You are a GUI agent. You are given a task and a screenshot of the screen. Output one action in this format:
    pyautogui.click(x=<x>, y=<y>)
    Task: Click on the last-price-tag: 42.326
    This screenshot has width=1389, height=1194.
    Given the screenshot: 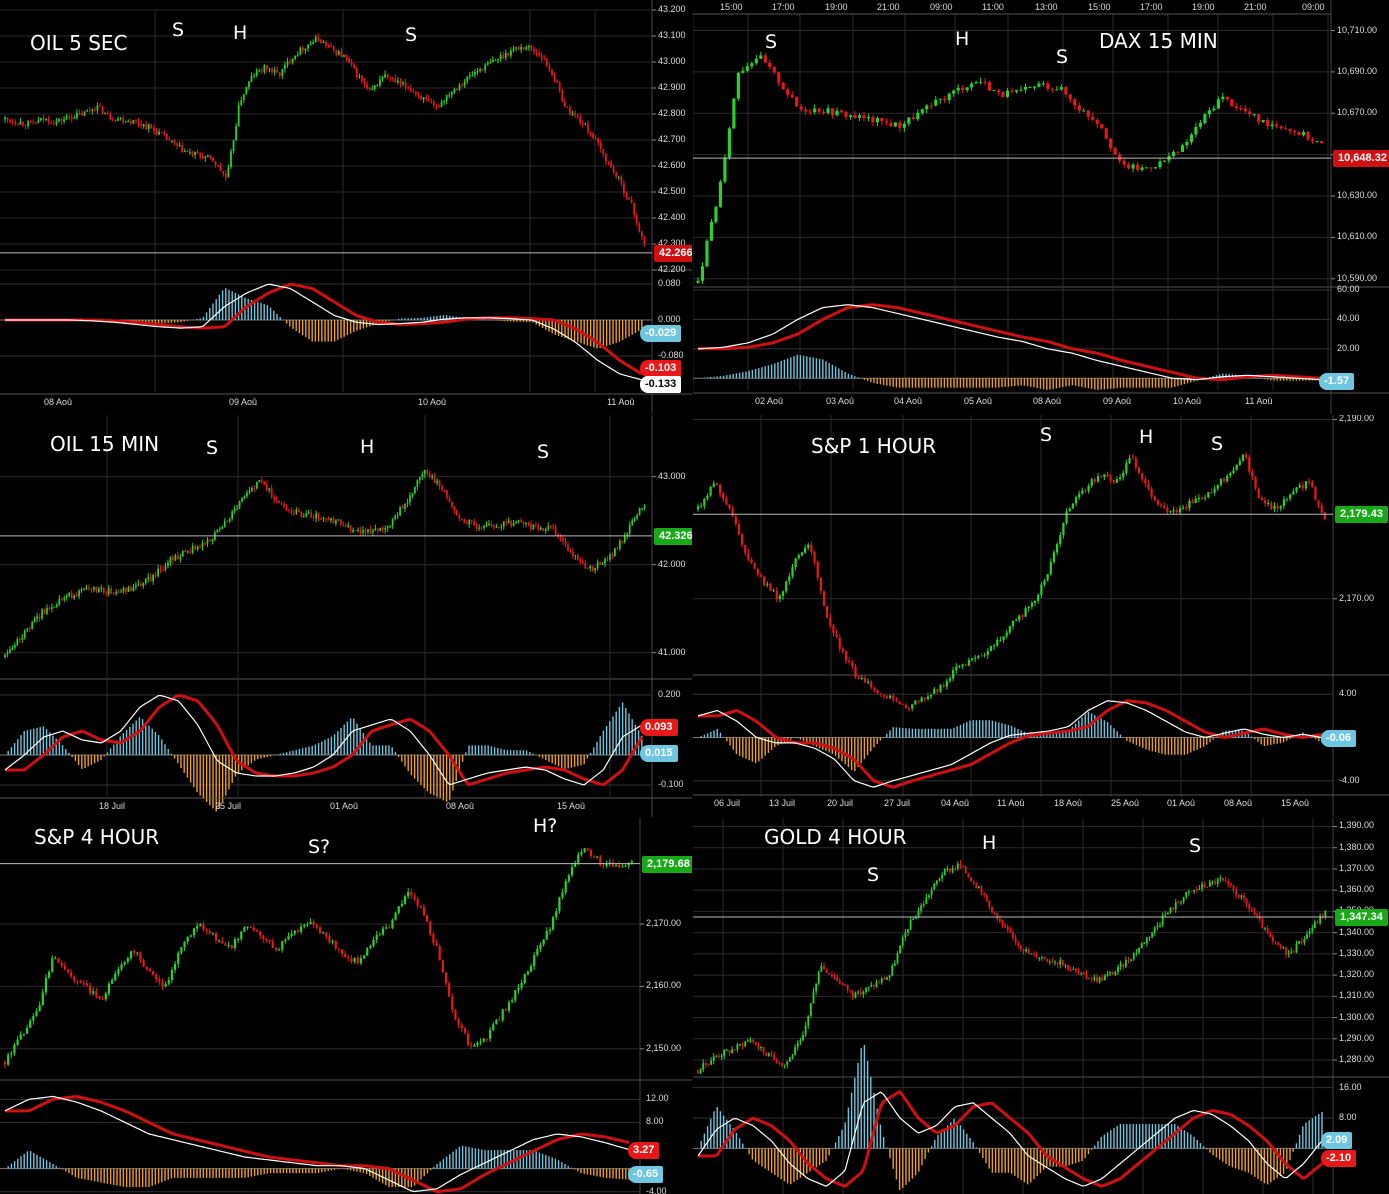 What is the action you would take?
    pyautogui.click(x=673, y=536)
    